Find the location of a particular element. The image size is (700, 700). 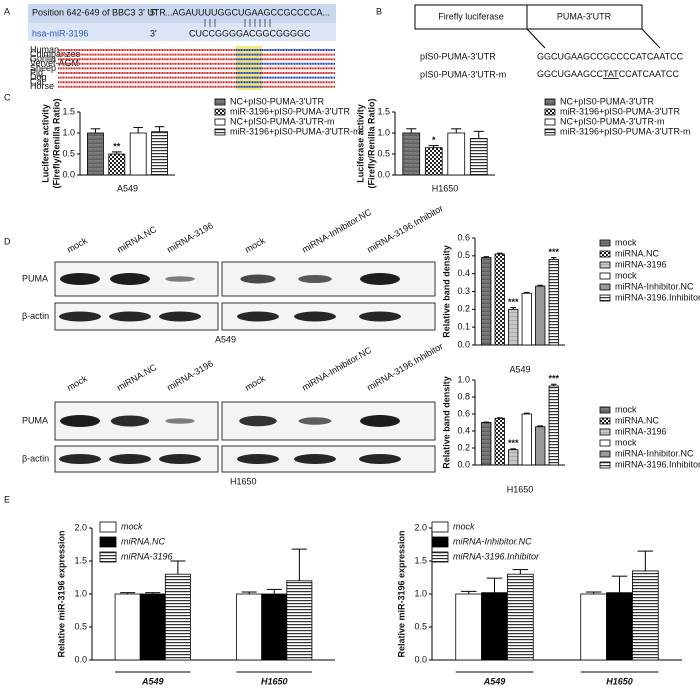

legend-label: miRNA.NC is located at coordinates (637, 253).